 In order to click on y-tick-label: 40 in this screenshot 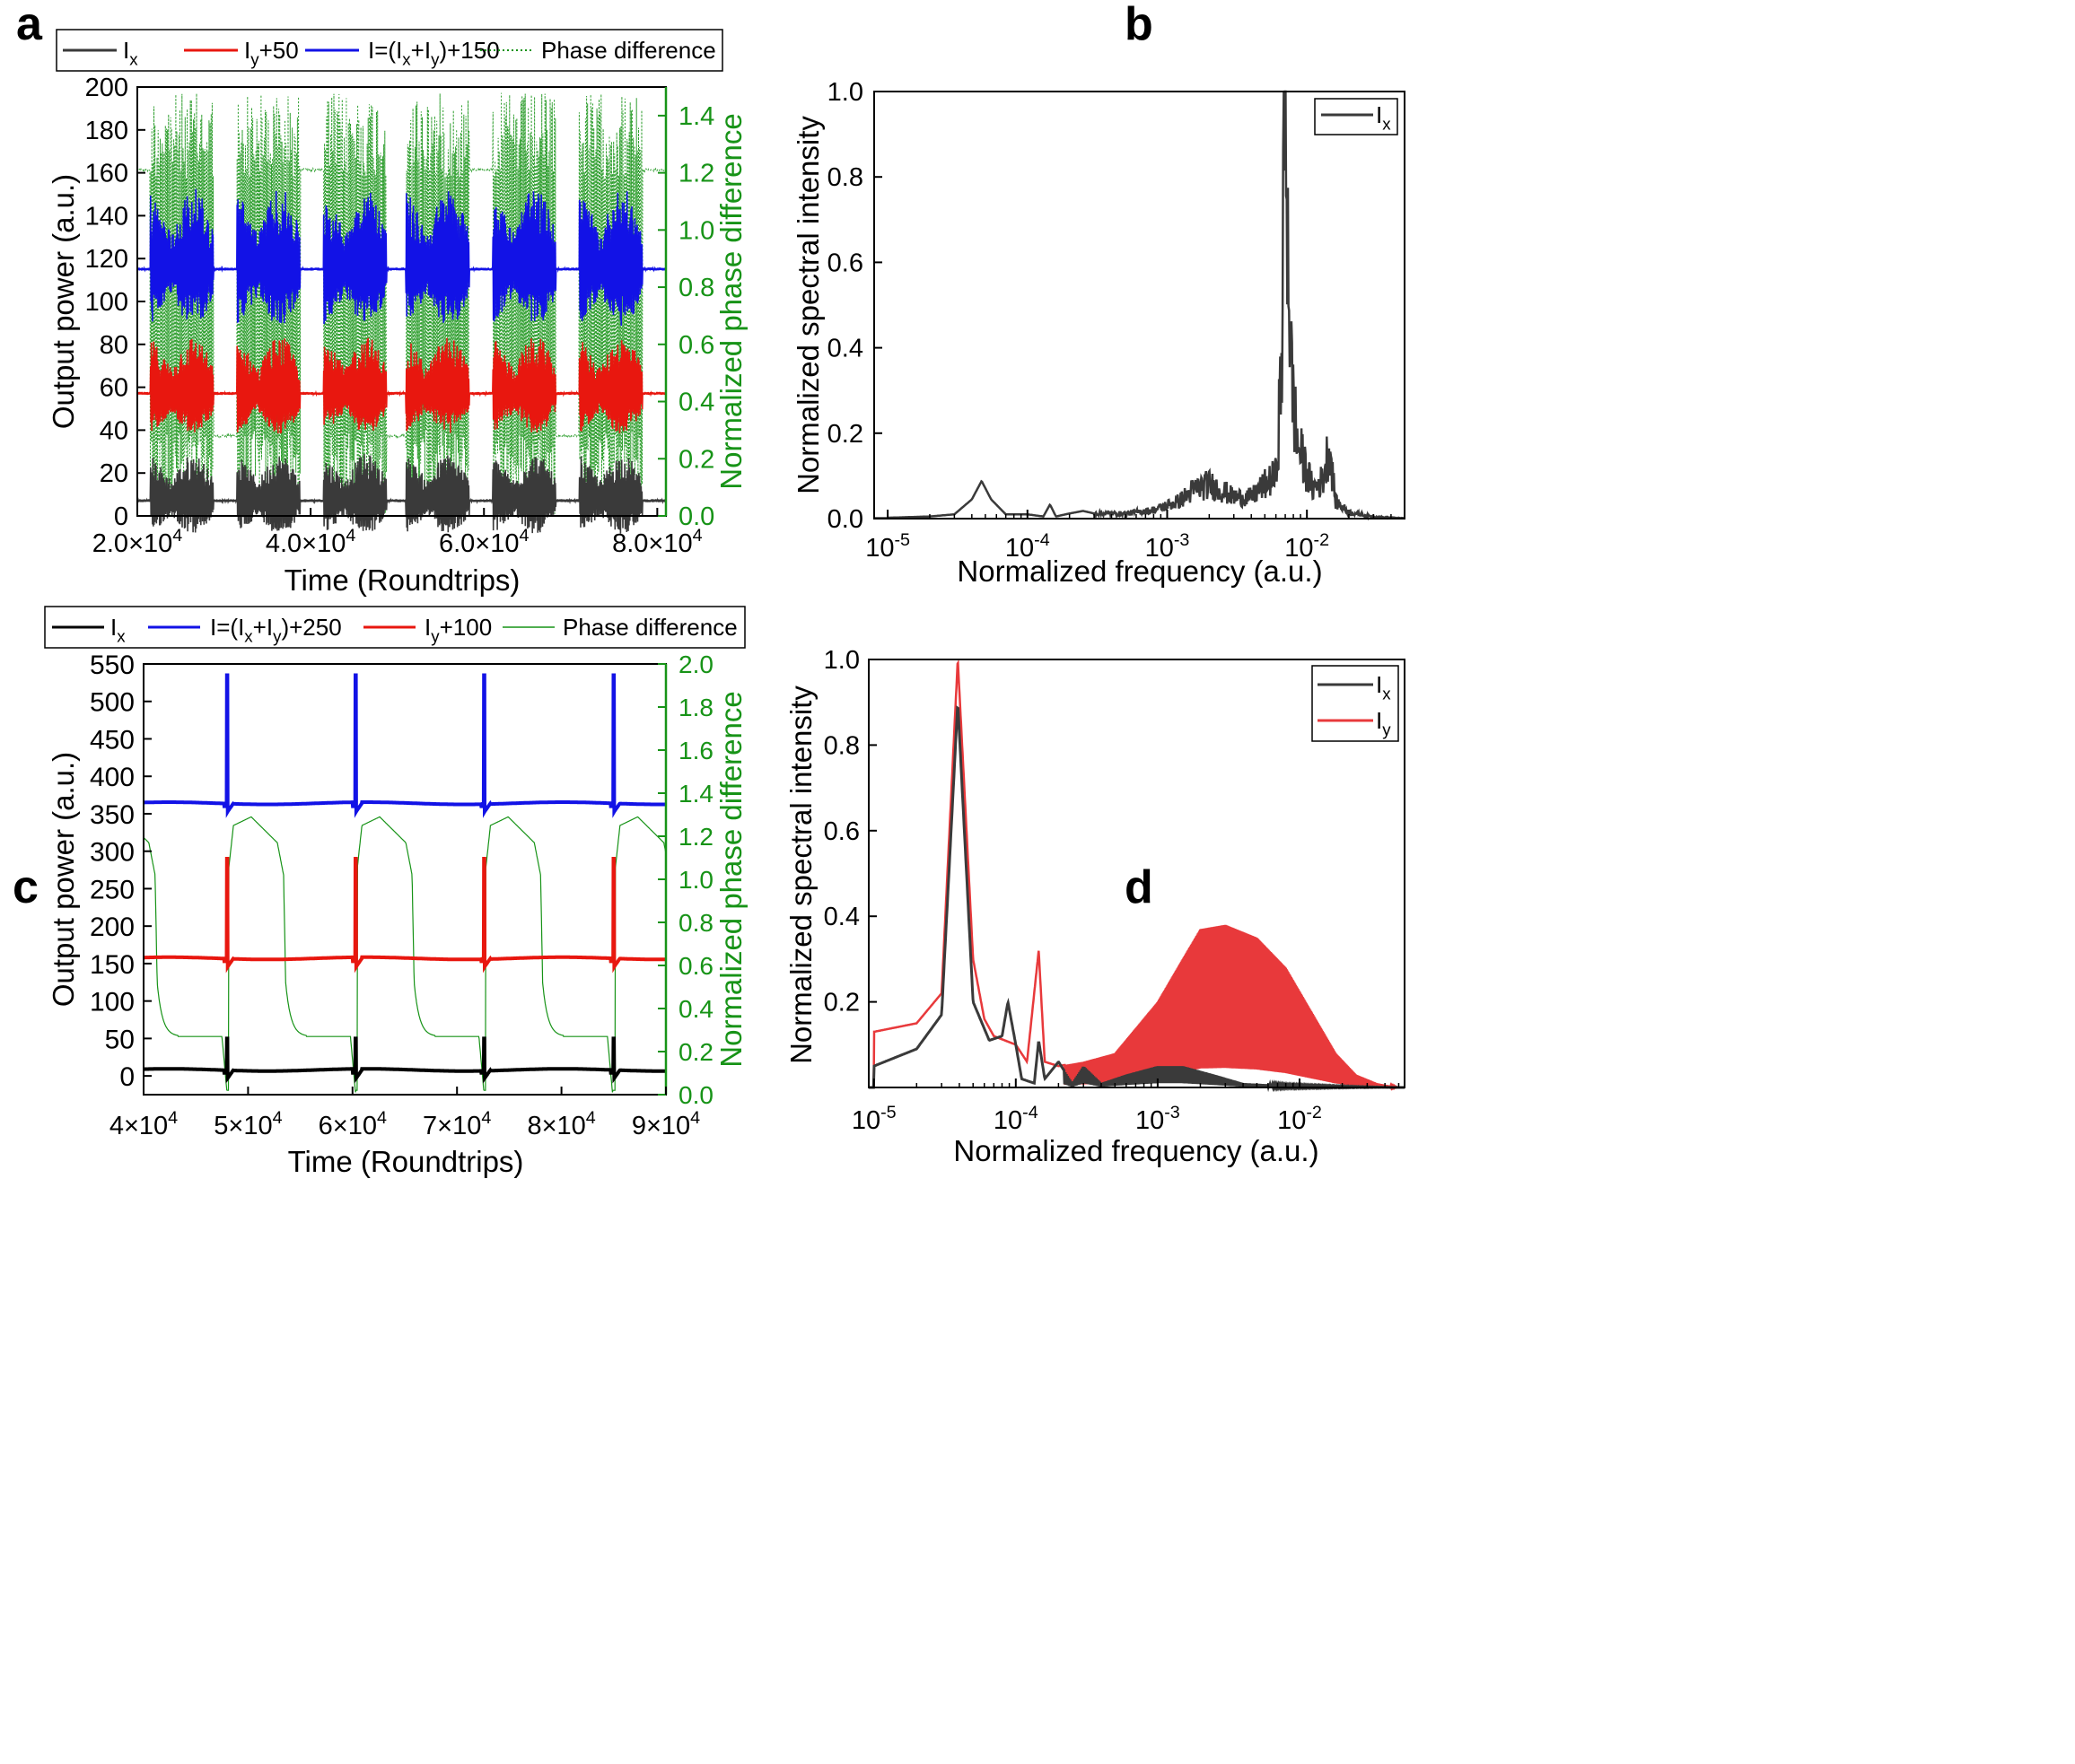, I will do `click(114, 430)`.